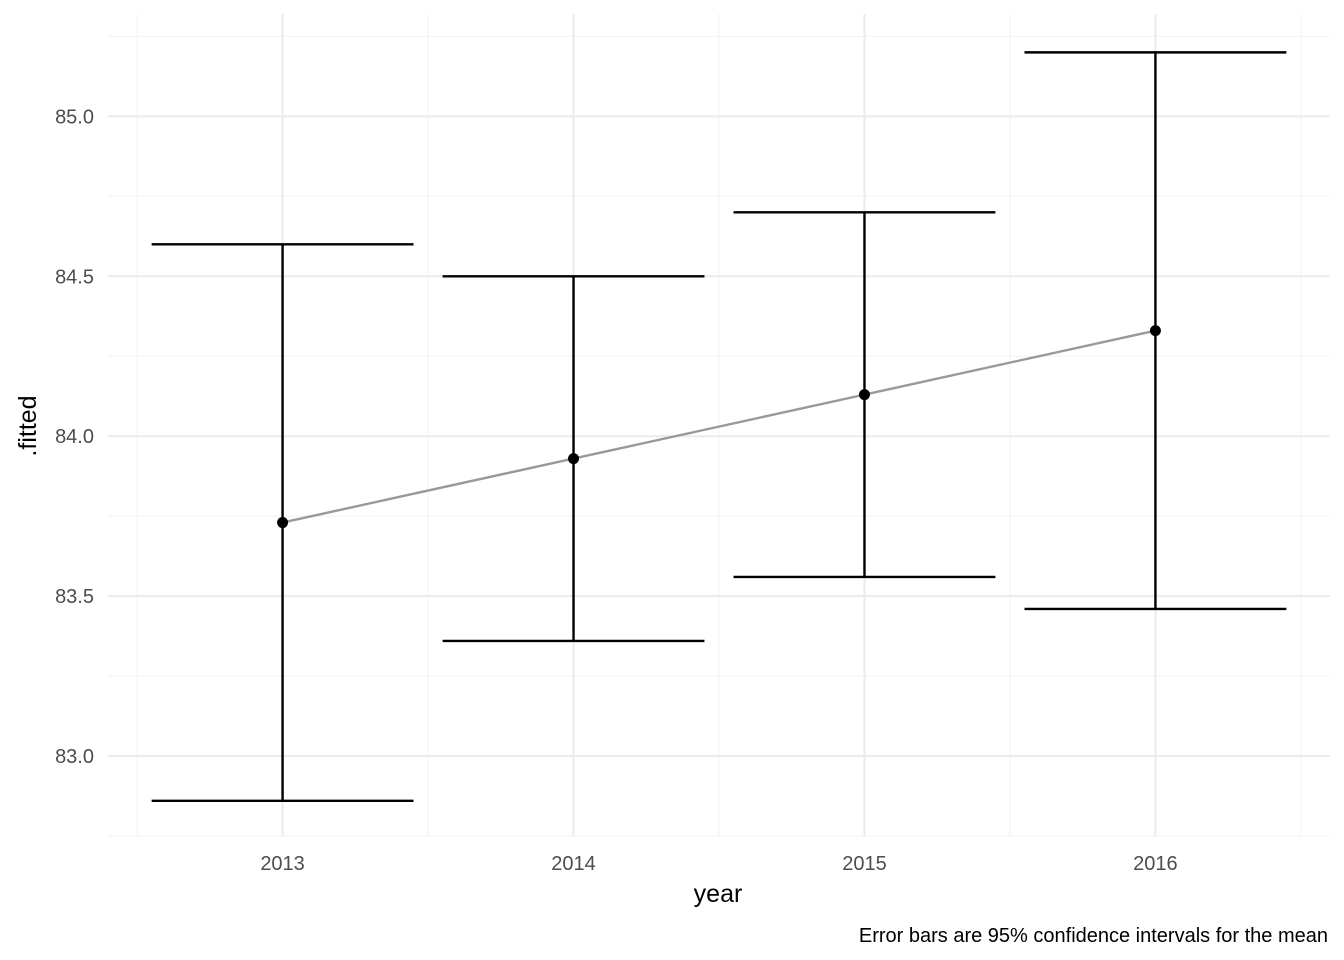 The width and height of the screenshot is (1344, 960). Describe the element at coordinates (74, 277) in the screenshot. I see `y-tick-label: 84.5` at that location.